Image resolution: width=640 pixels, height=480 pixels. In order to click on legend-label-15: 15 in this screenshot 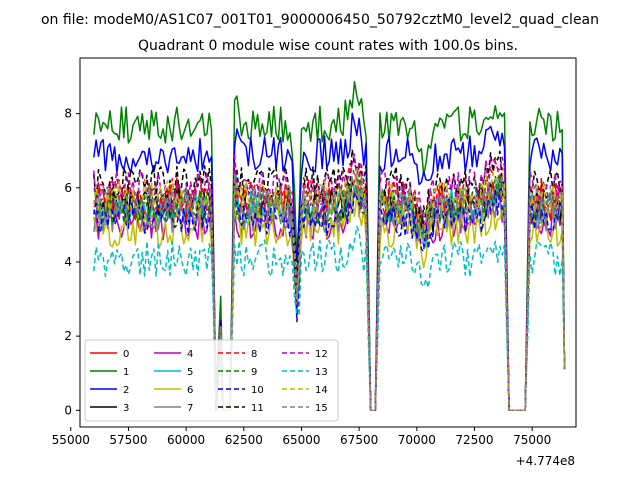, I will do `click(321, 408)`.